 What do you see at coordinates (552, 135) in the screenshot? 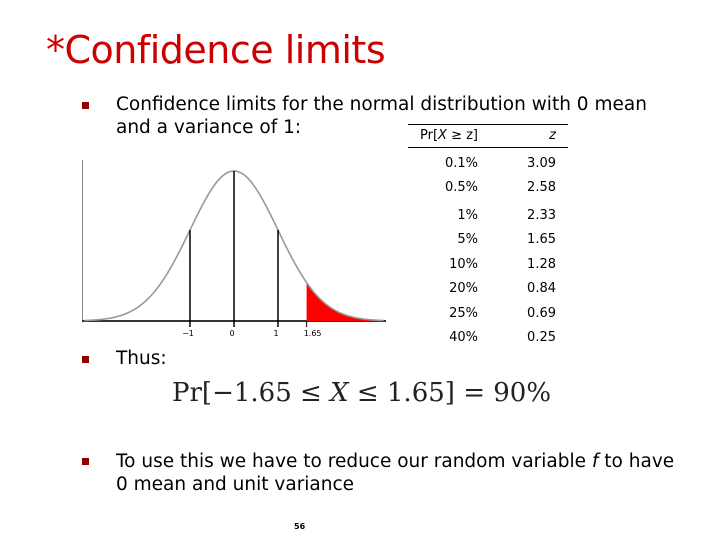
I see `header-z: z` at bounding box center [552, 135].